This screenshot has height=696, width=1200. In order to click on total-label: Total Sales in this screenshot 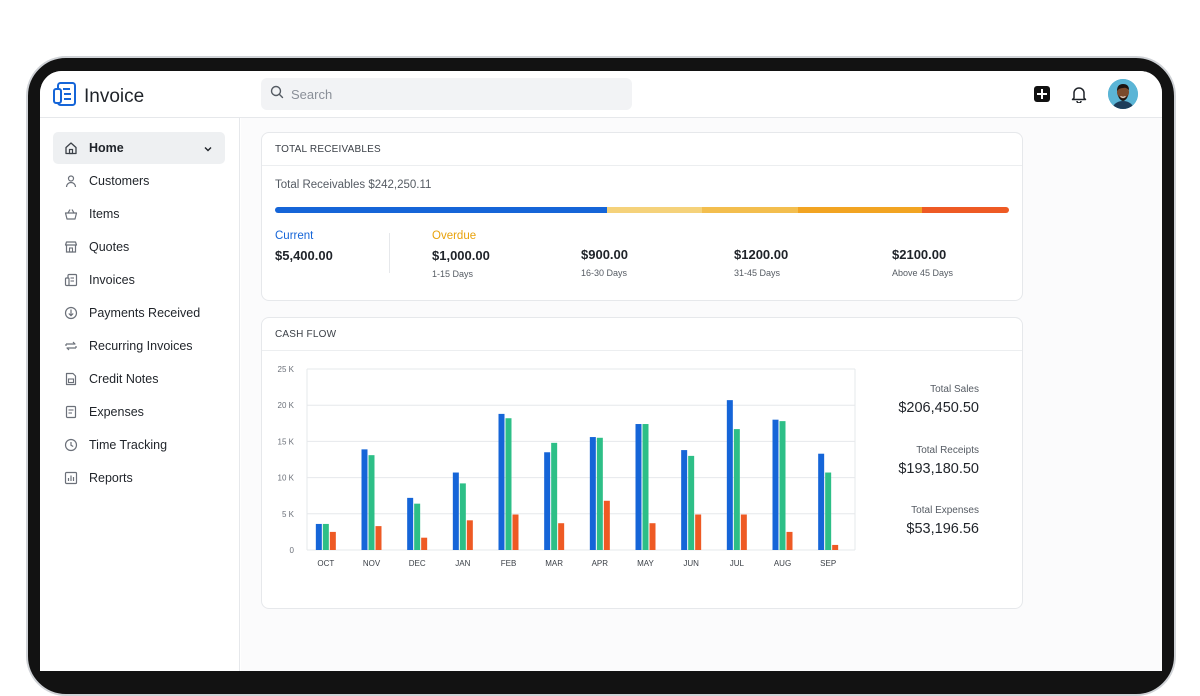, I will do `click(954, 389)`.